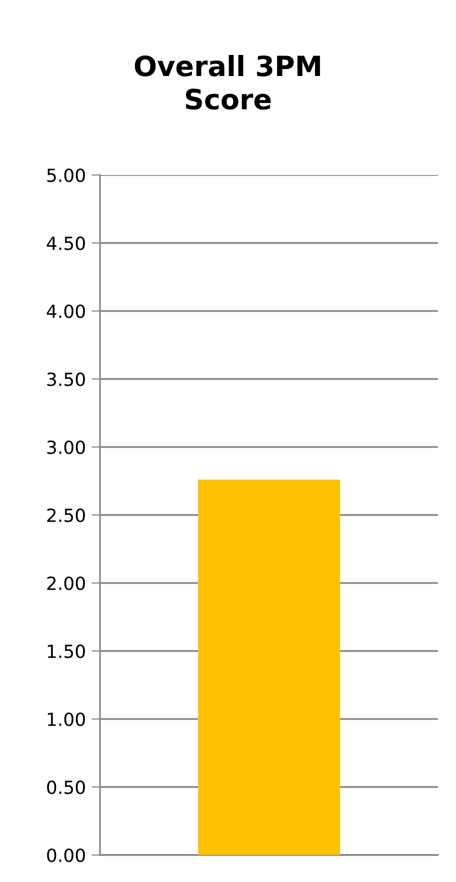 The width and height of the screenshot is (456, 882). I want to click on y-tick-label: 2.00, so click(66, 583).